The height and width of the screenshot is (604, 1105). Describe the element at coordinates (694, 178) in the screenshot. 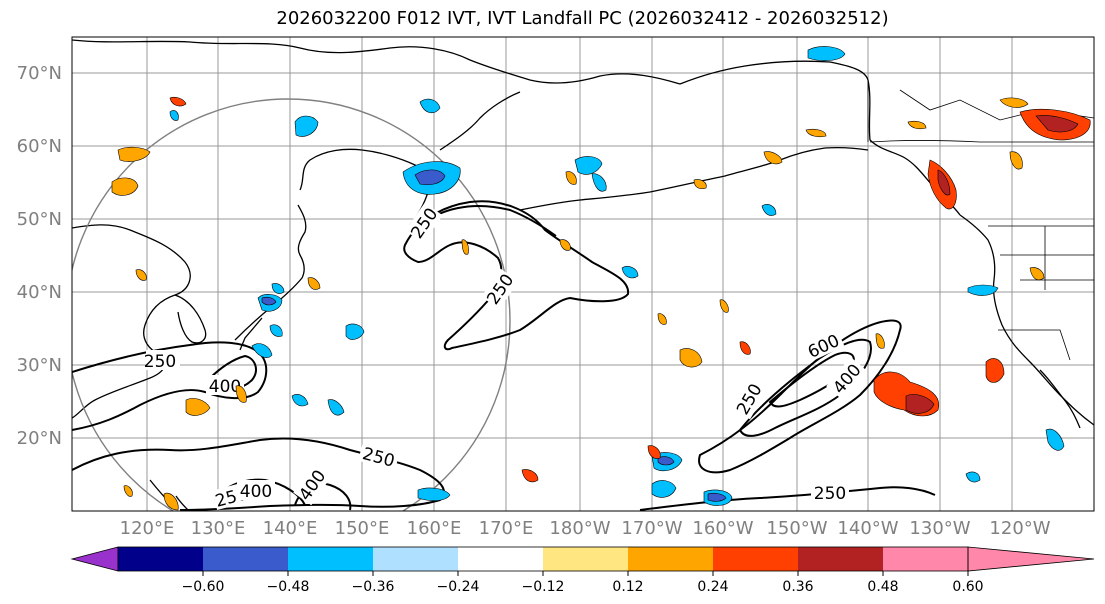

I see `aleutian-chain` at that location.